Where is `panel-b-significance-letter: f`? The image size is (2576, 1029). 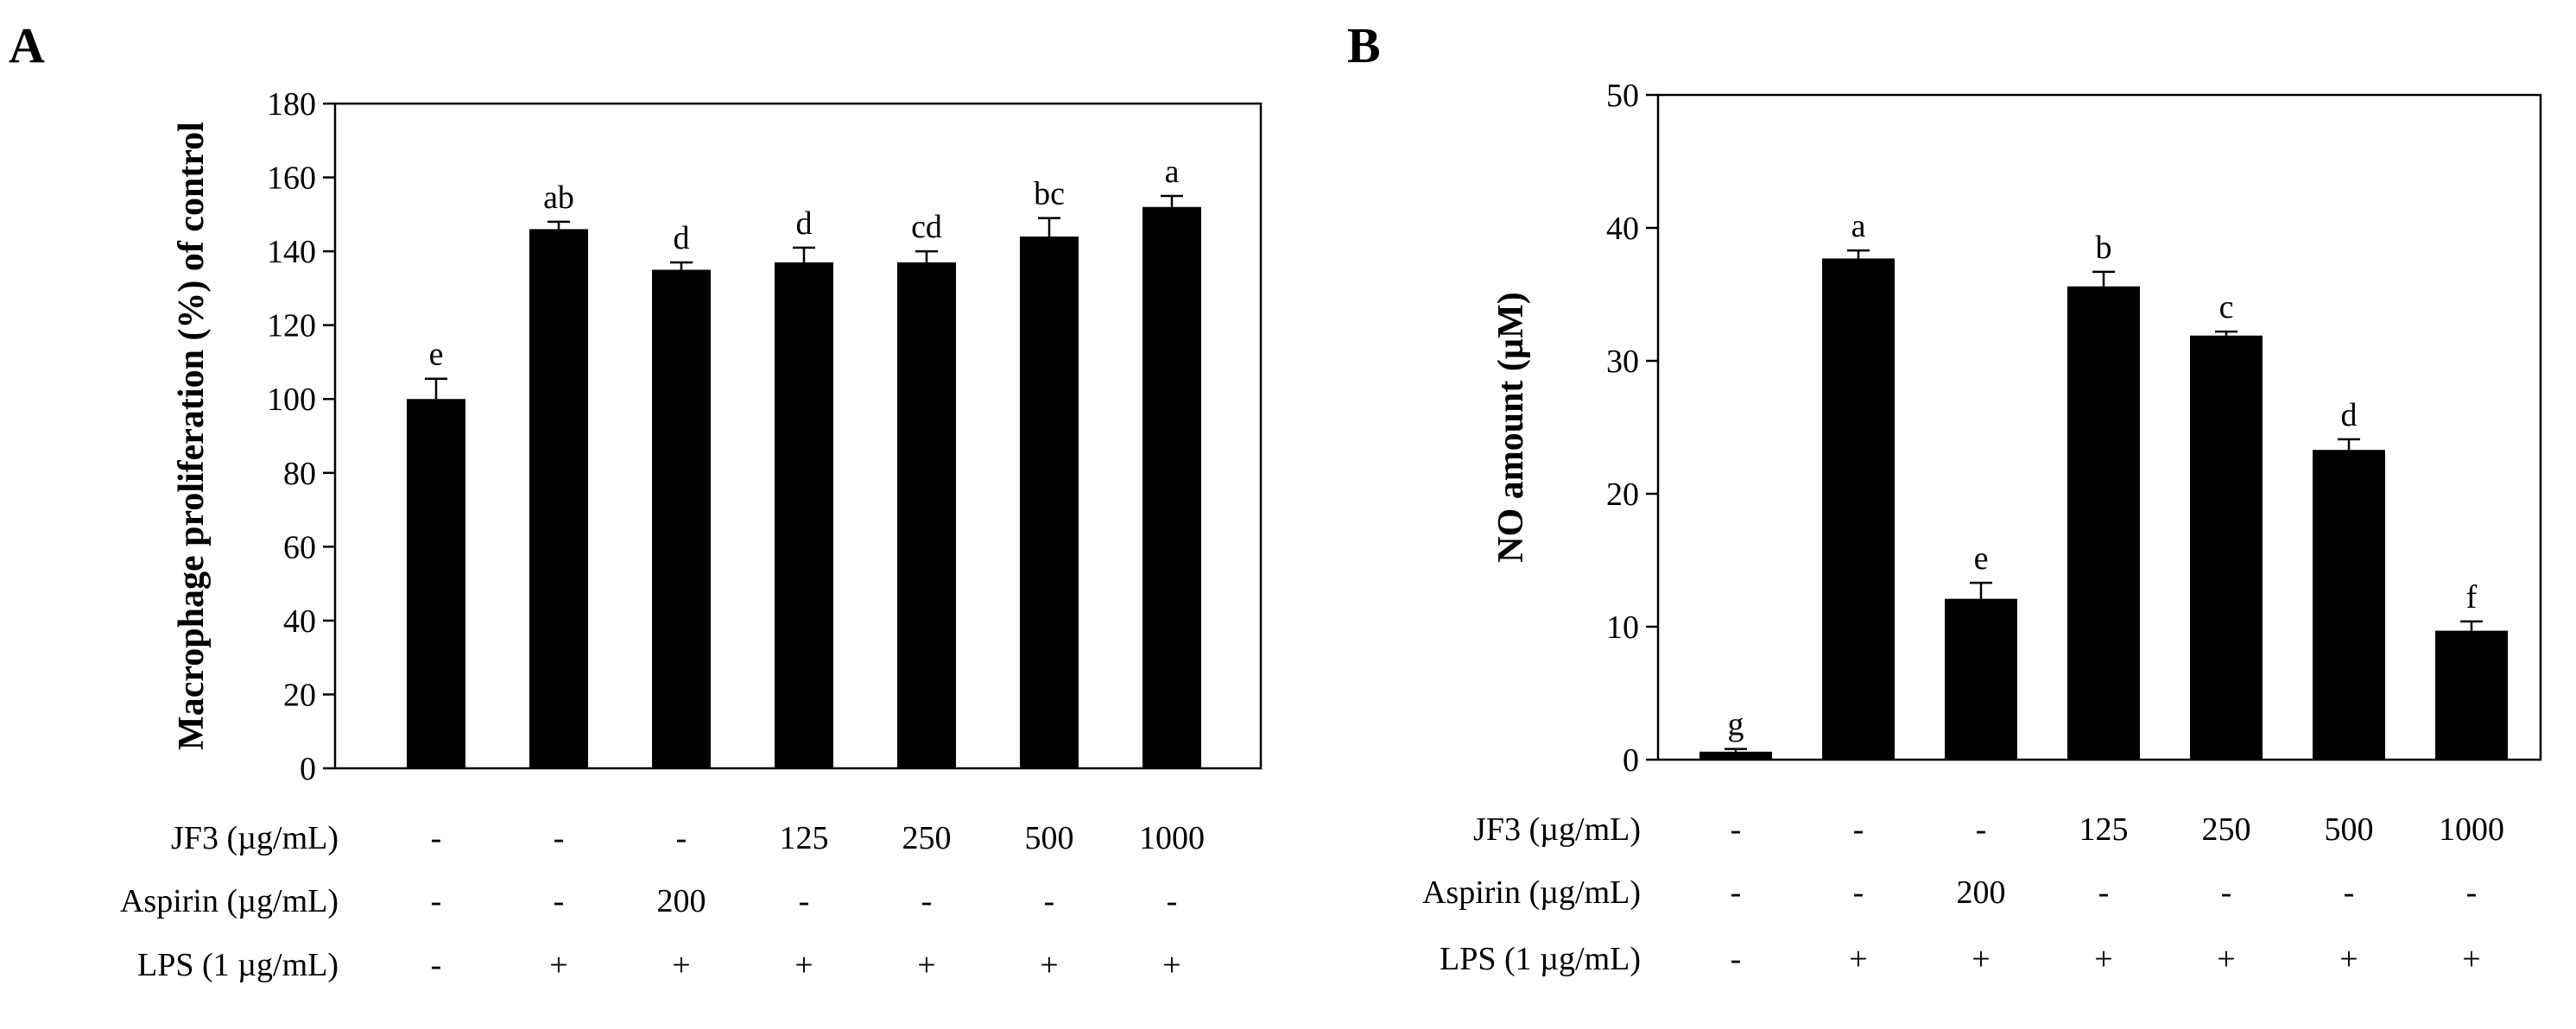
panel-b-significance-letter: f is located at coordinates (2472, 598).